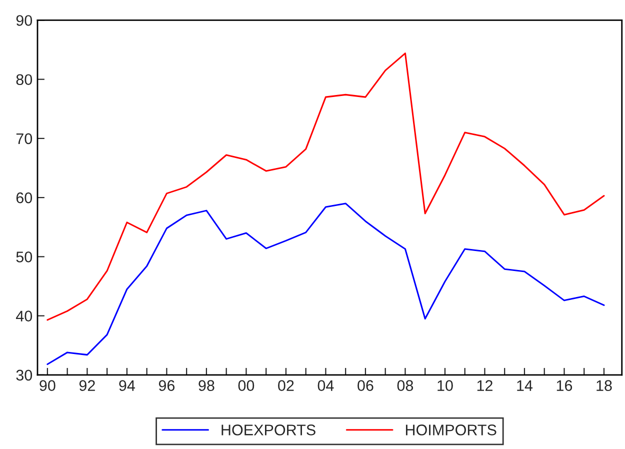 This screenshot has width=625, height=449. Describe the element at coordinates (445, 385) in the screenshot. I see `x-tick-label: 10` at that location.